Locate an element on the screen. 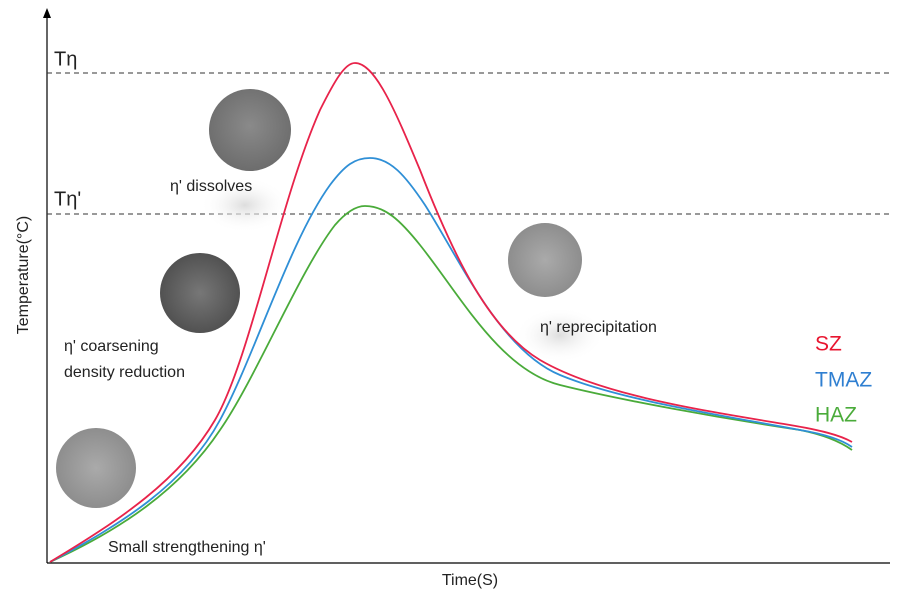 This screenshot has height=594, width=907. level-label: Tη' is located at coordinates (67, 199).